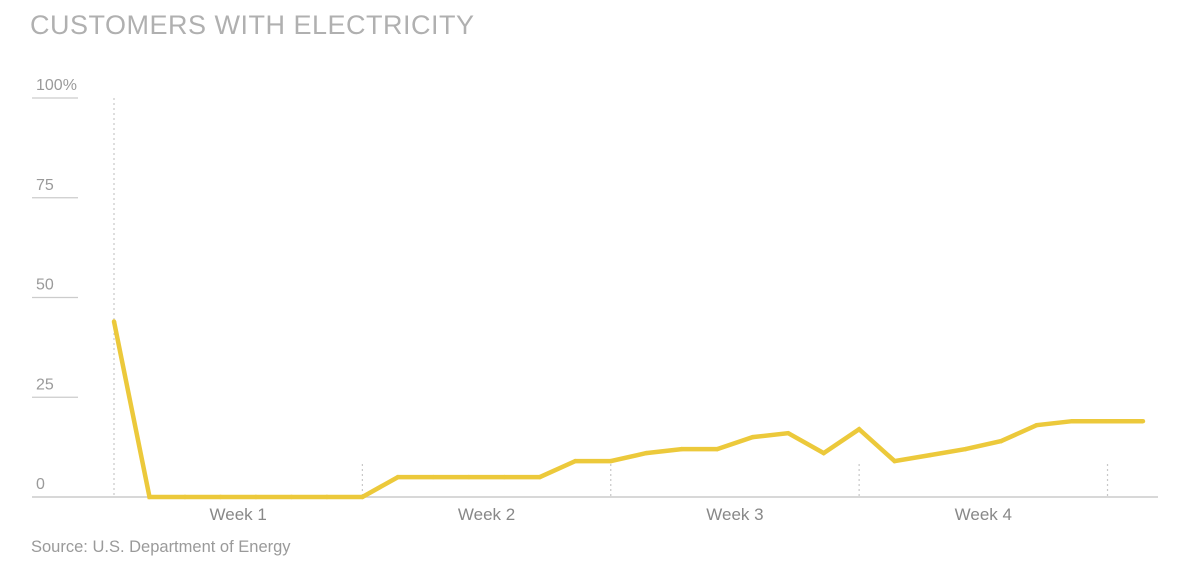  I want to click on source-note: Source: U.S. Department of Energy, so click(161, 547).